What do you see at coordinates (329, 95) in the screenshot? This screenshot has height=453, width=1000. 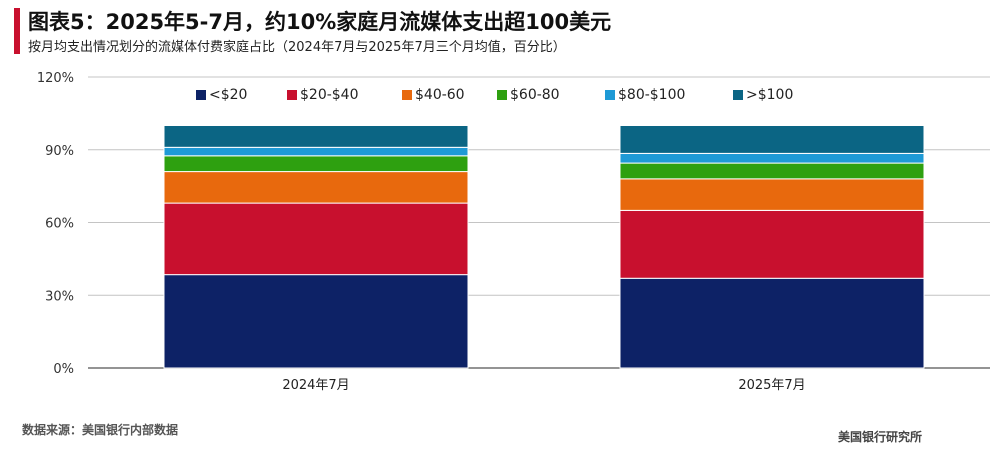 I see `legend-label: $20-$40` at bounding box center [329, 95].